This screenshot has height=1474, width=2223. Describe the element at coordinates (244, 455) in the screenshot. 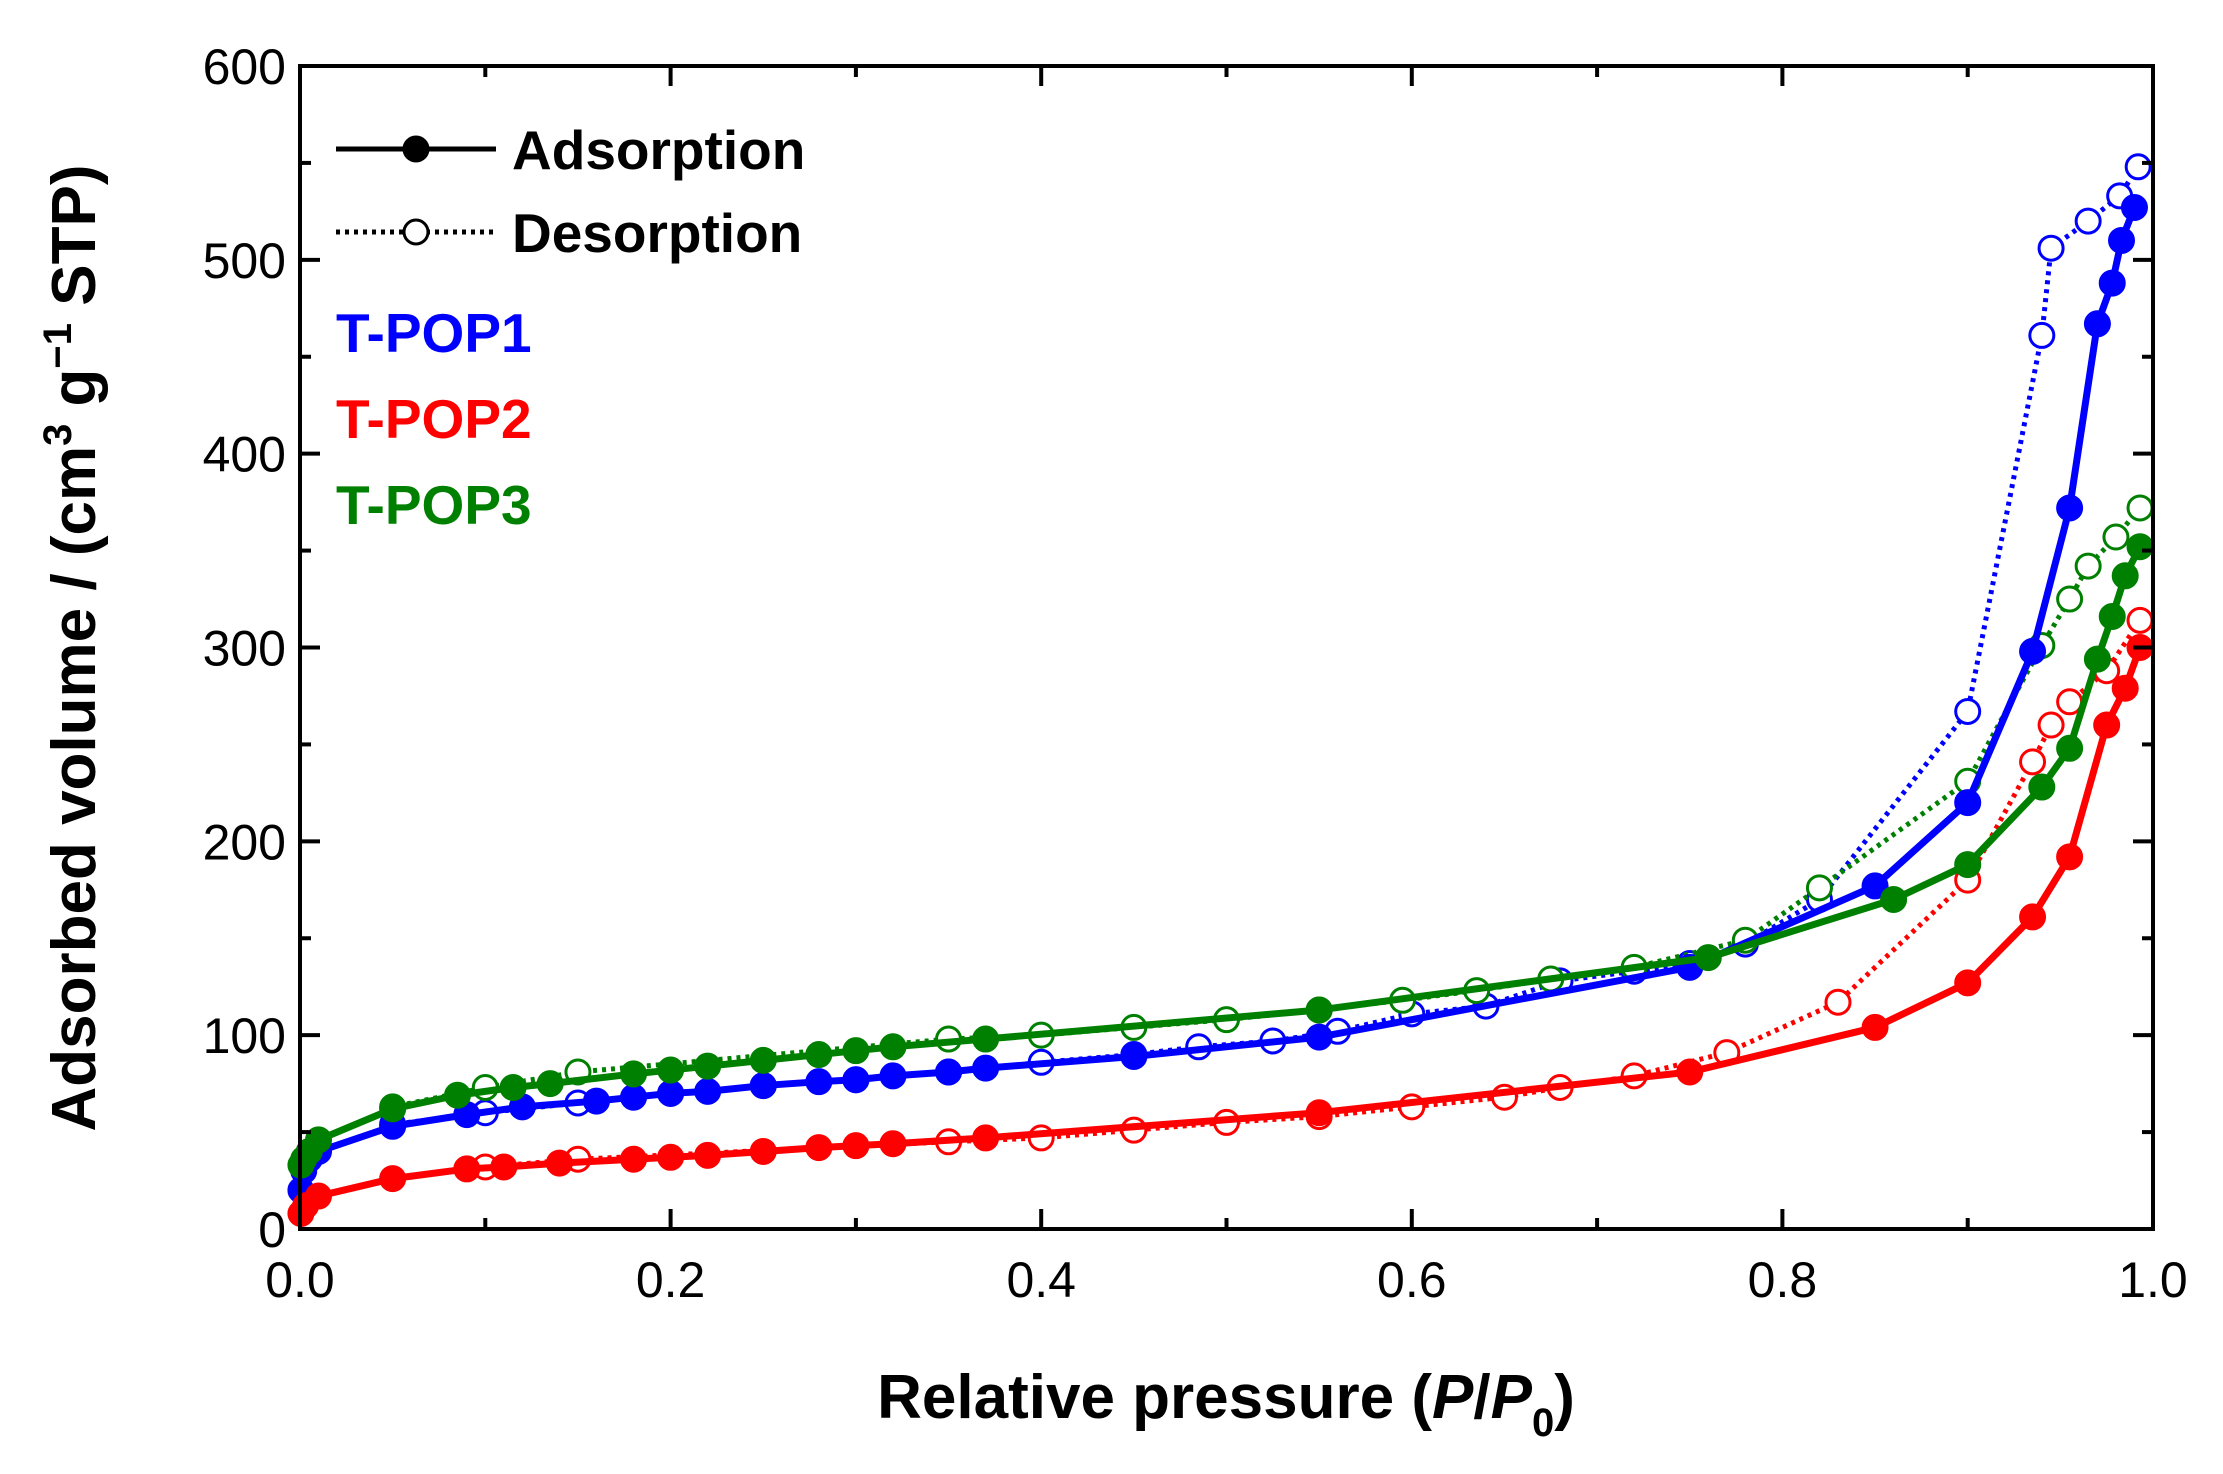

I see `y-tick-label: 400` at that location.